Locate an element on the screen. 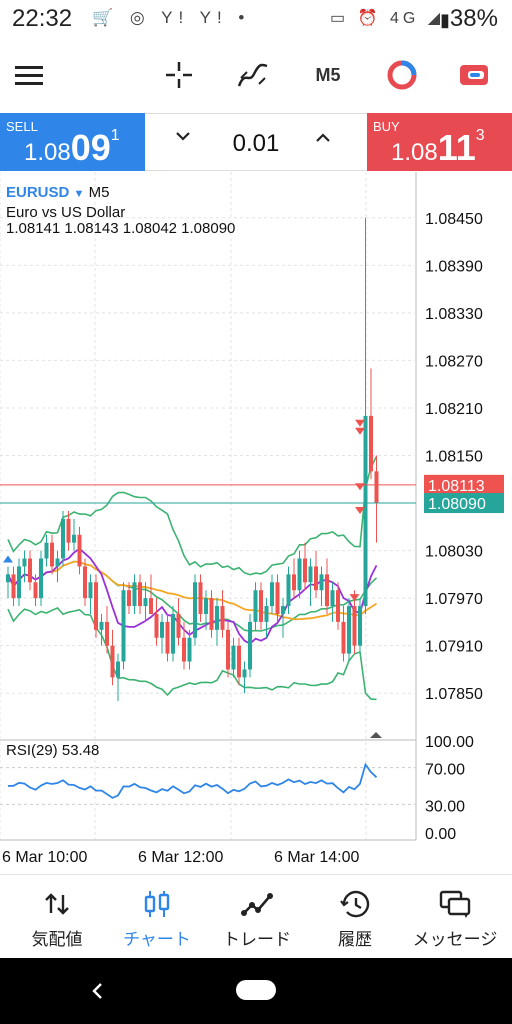 The height and width of the screenshot is (1024, 512). nav-messages: メッセージ is located at coordinates (455, 917).